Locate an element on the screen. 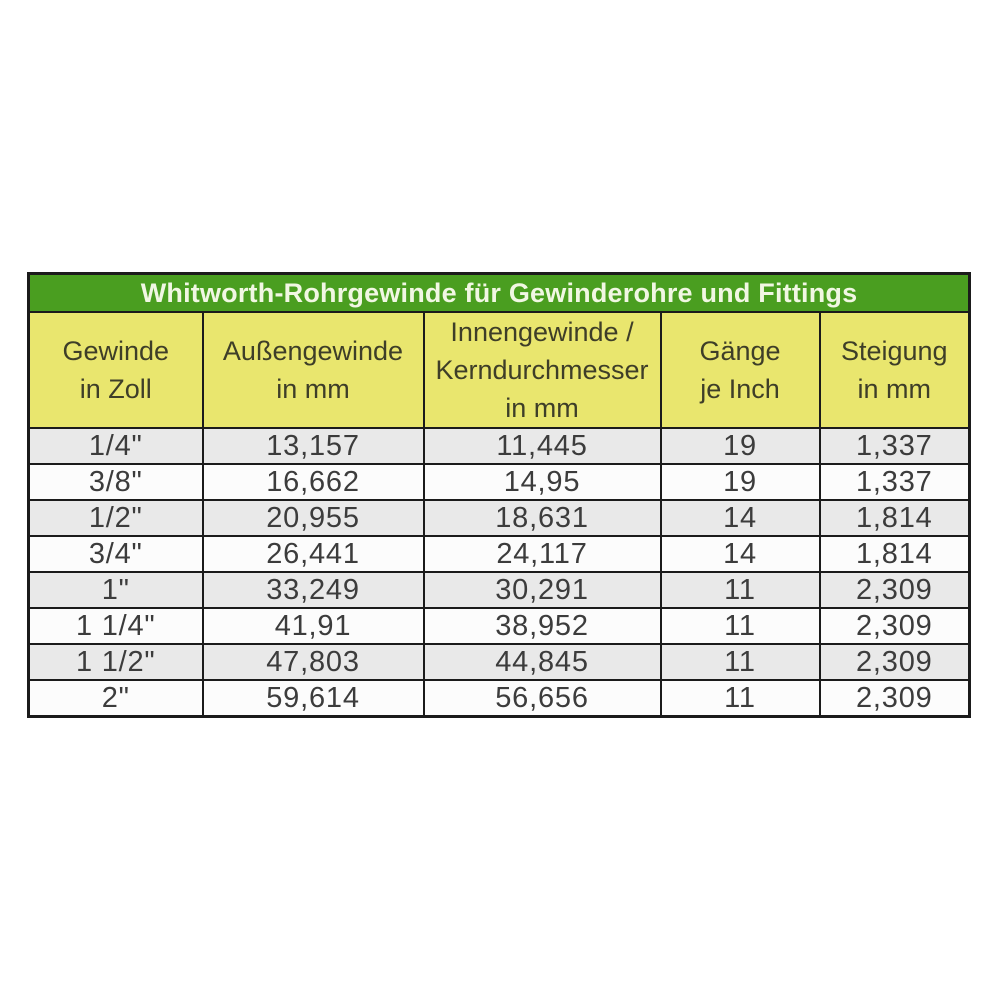  column-header-aussengewinde: Außengewinde in mm is located at coordinates (313, 370).